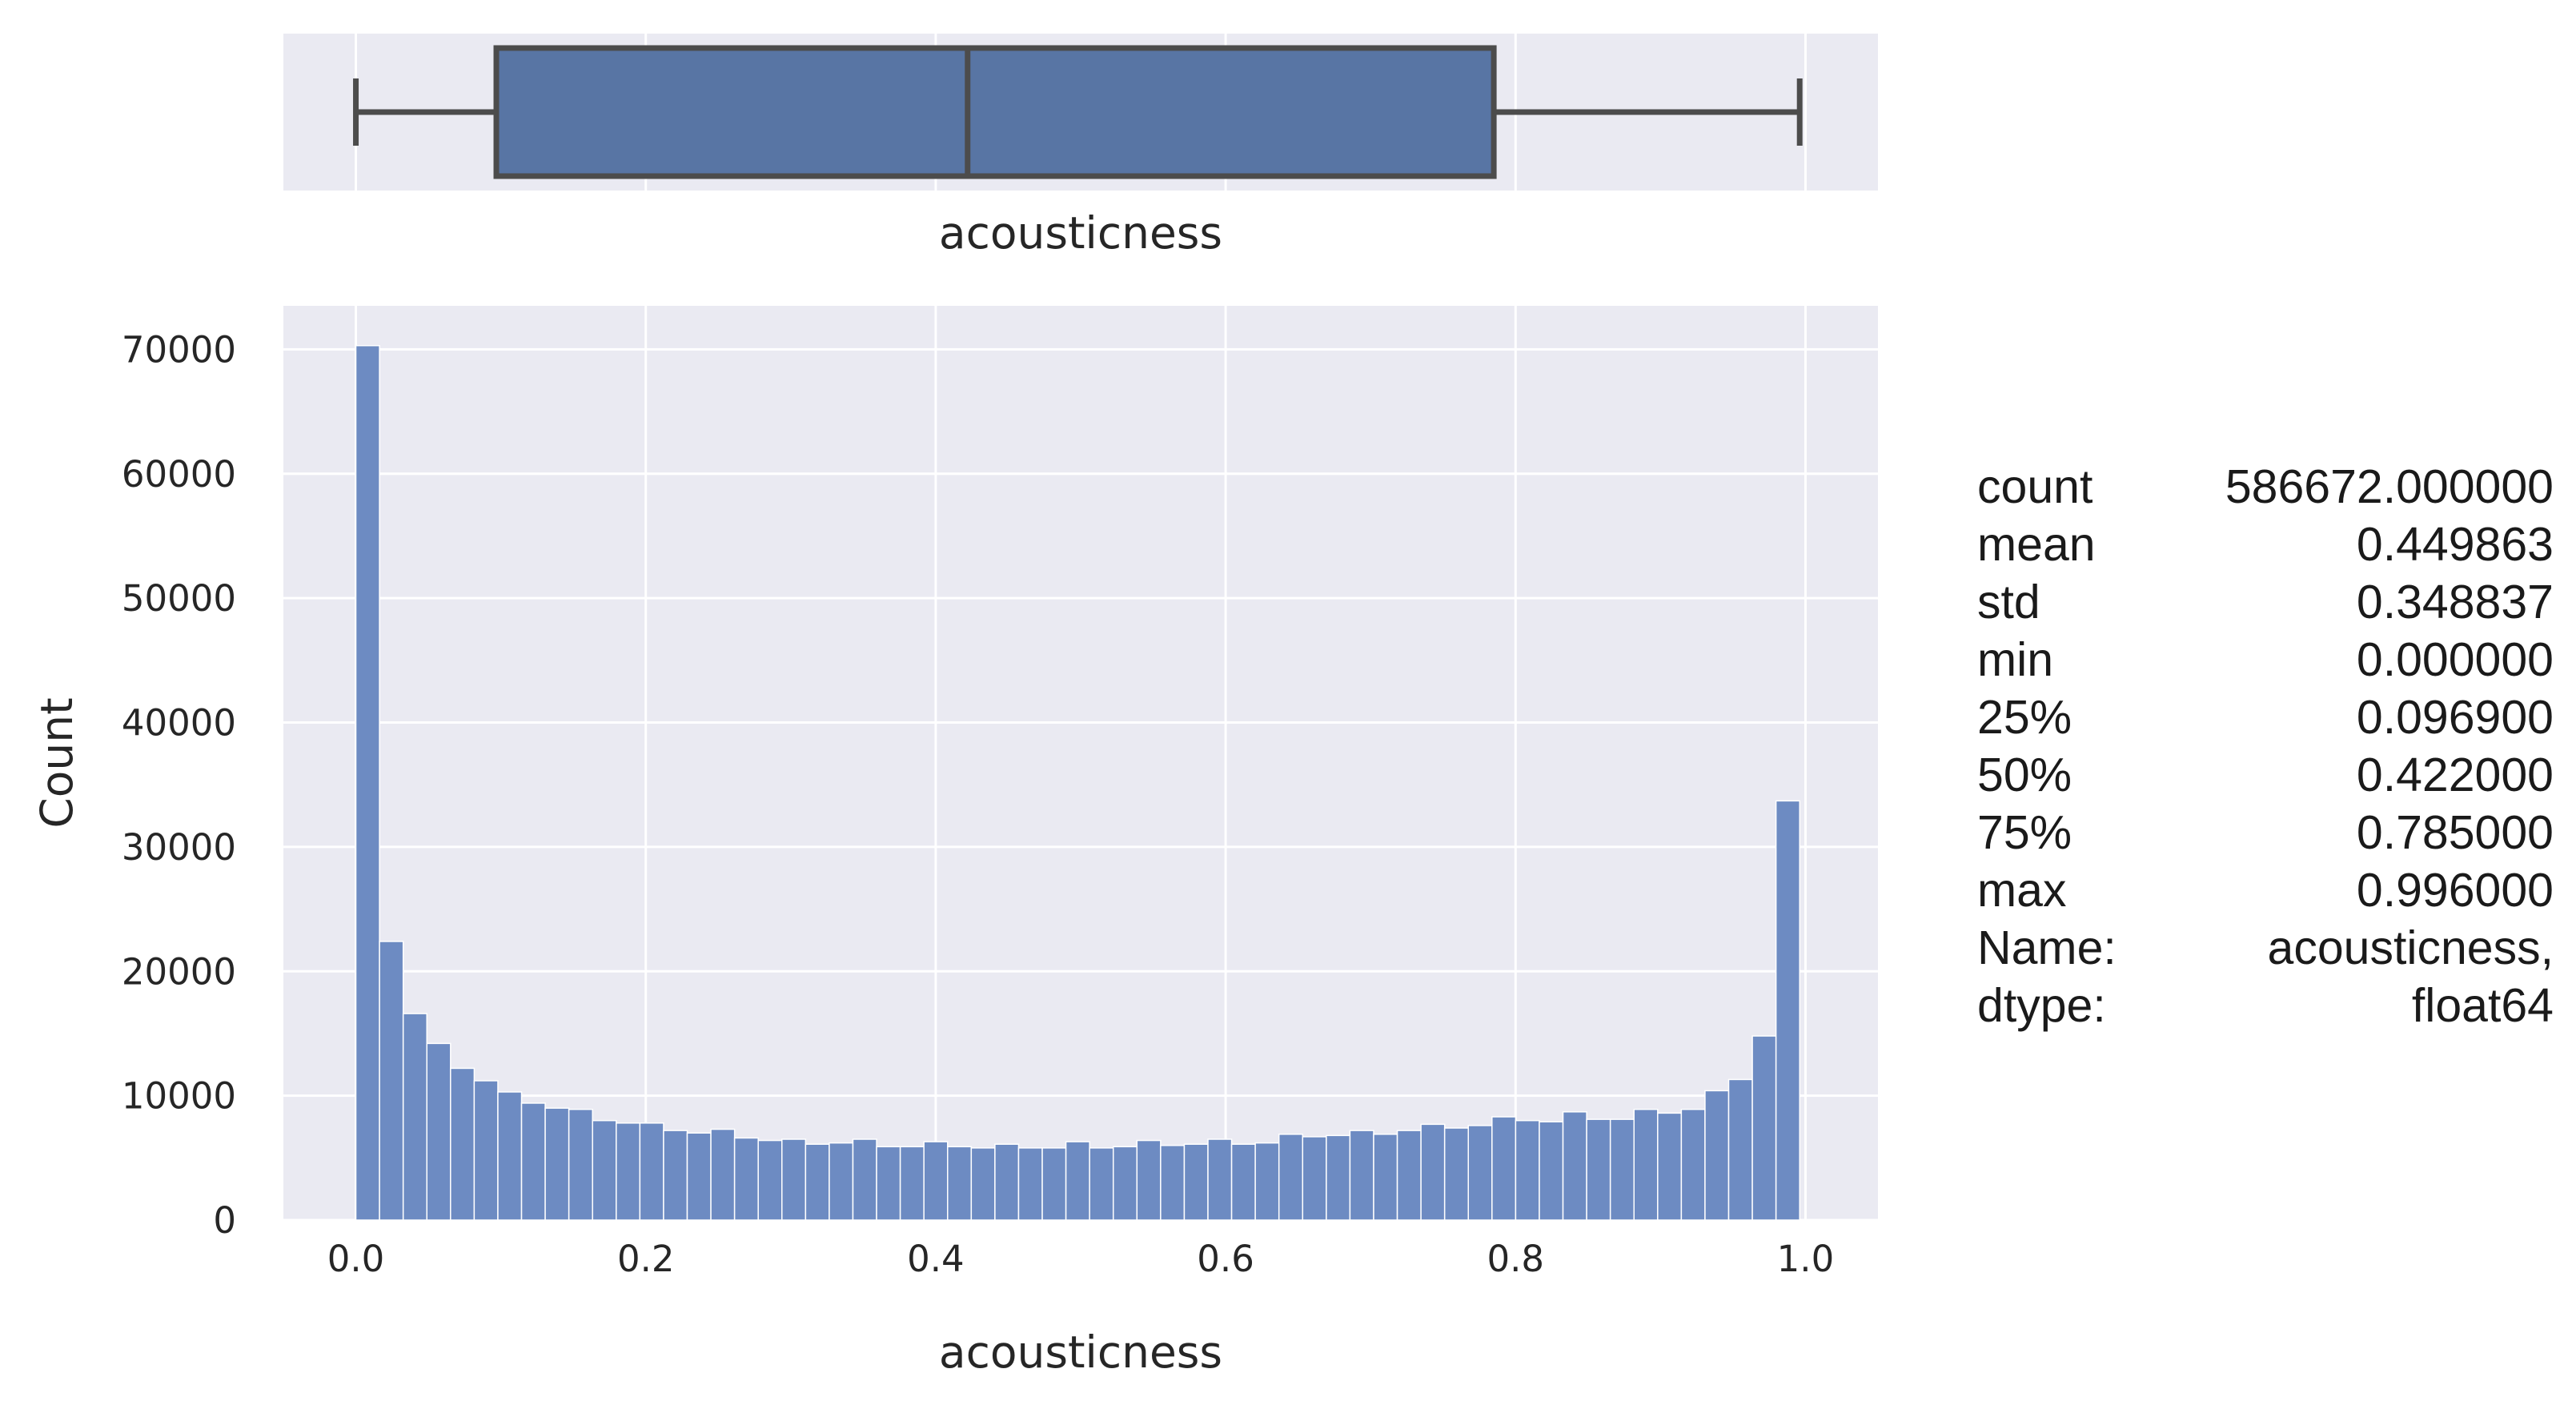 The height and width of the screenshot is (1401, 2576). I want to click on stat-row: count 586672.000000, so click(2266, 487).